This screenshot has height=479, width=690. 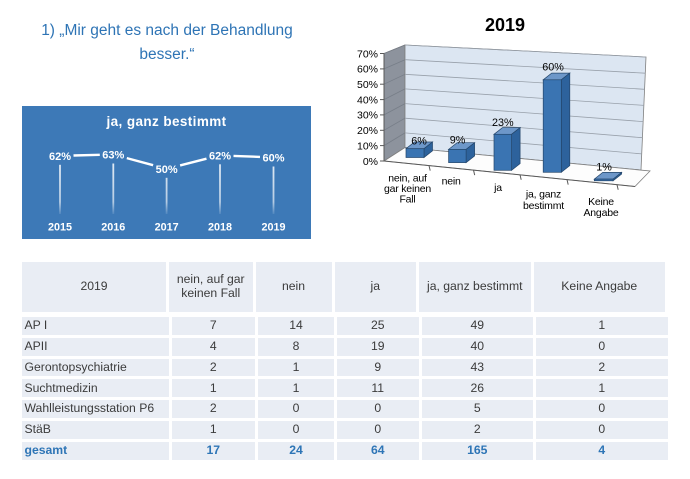 What do you see at coordinates (497, 188) in the screenshot?
I see `svg-text: ja` at bounding box center [497, 188].